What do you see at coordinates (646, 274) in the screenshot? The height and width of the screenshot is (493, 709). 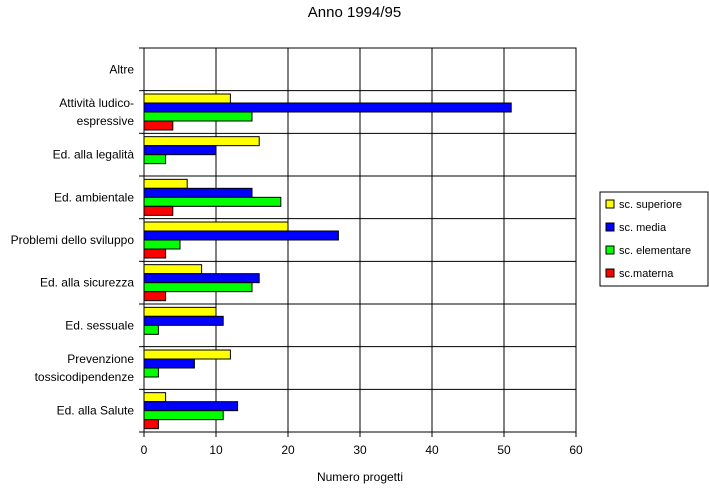 I see `legend-label: sc.materna` at bounding box center [646, 274].